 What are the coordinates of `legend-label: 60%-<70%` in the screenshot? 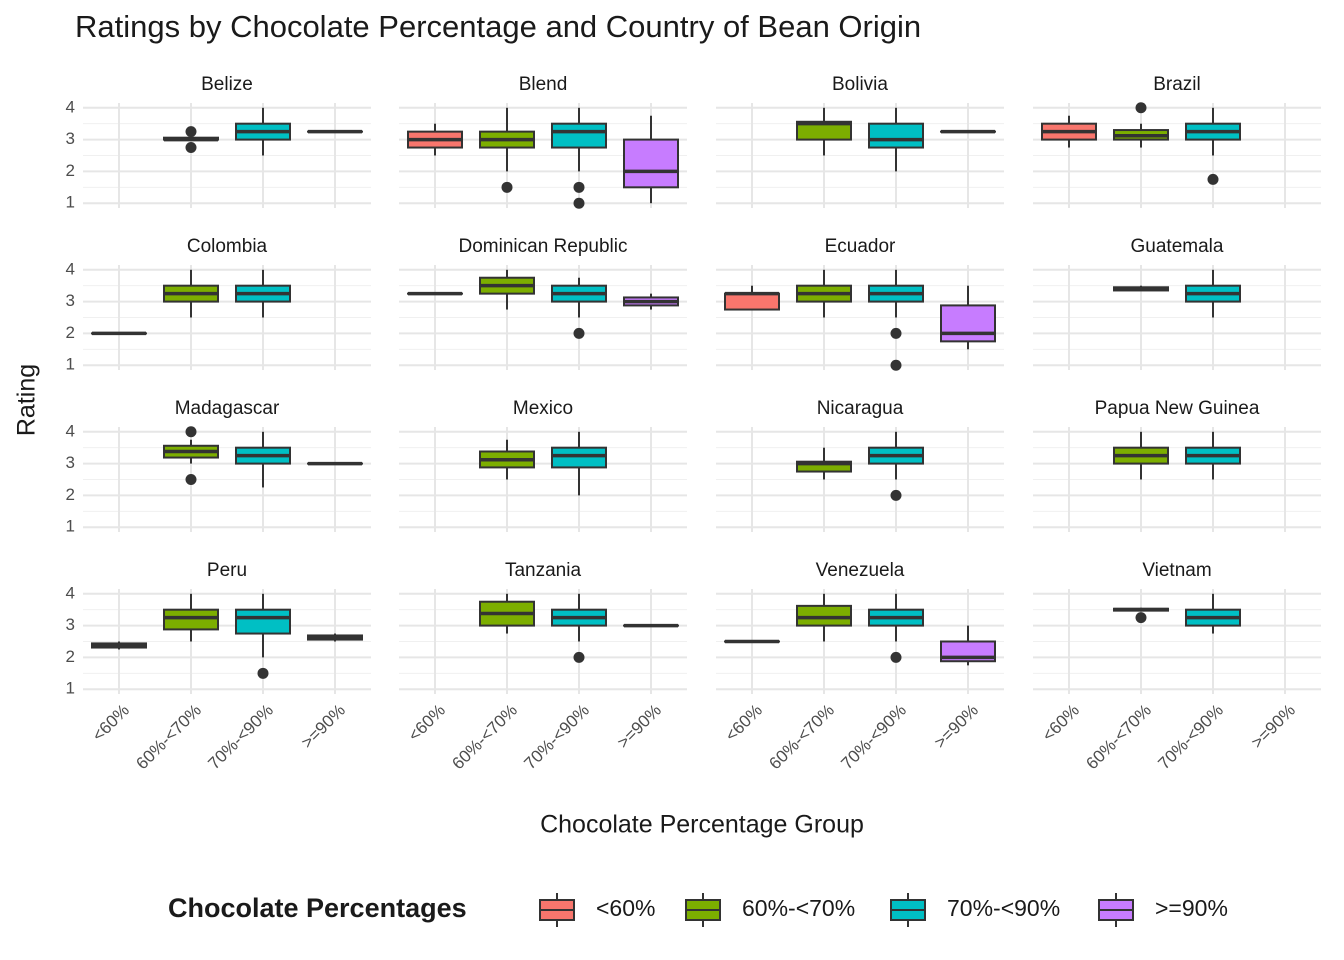 It's located at (798, 908).